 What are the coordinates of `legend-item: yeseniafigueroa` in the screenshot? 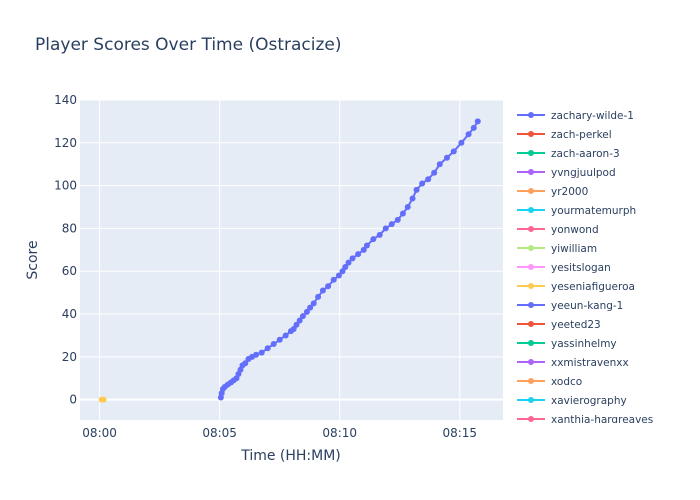 It's located at (576, 287).